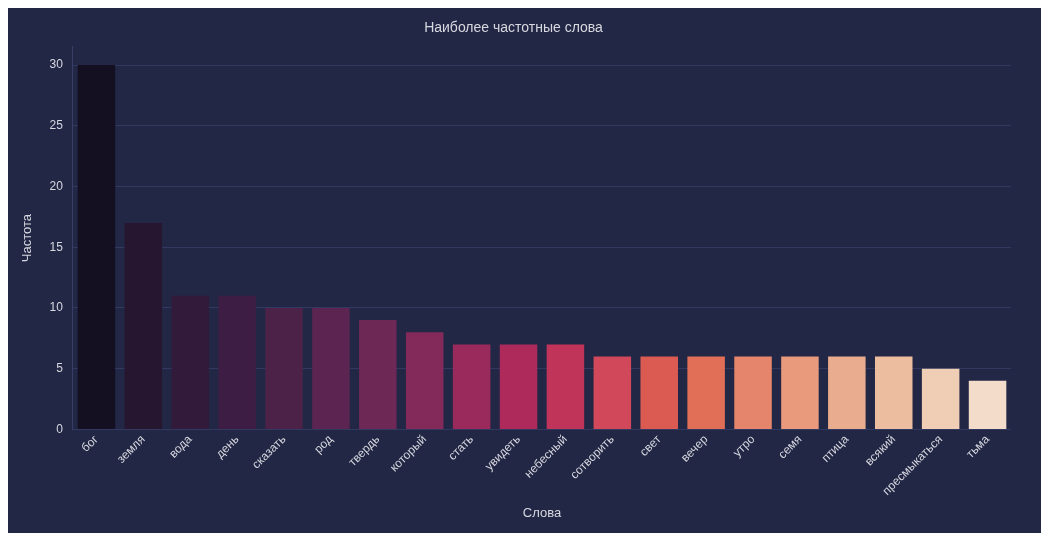 The width and height of the screenshot is (1049, 541). I want to click on y-tick-label: 25, so click(56, 125).